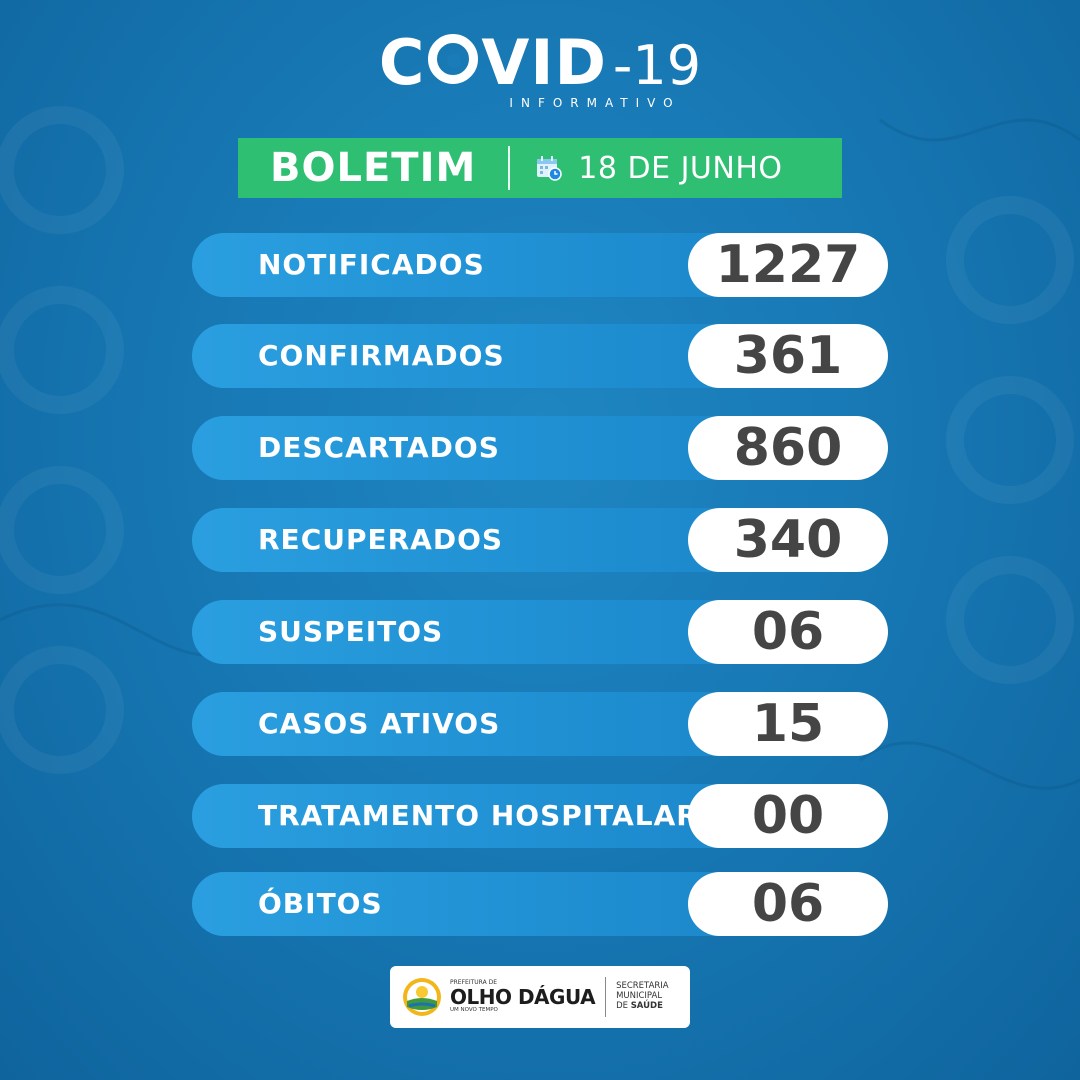 The height and width of the screenshot is (1080, 1080). What do you see at coordinates (788, 265) in the screenshot?
I see `stat-value: 1227` at bounding box center [788, 265].